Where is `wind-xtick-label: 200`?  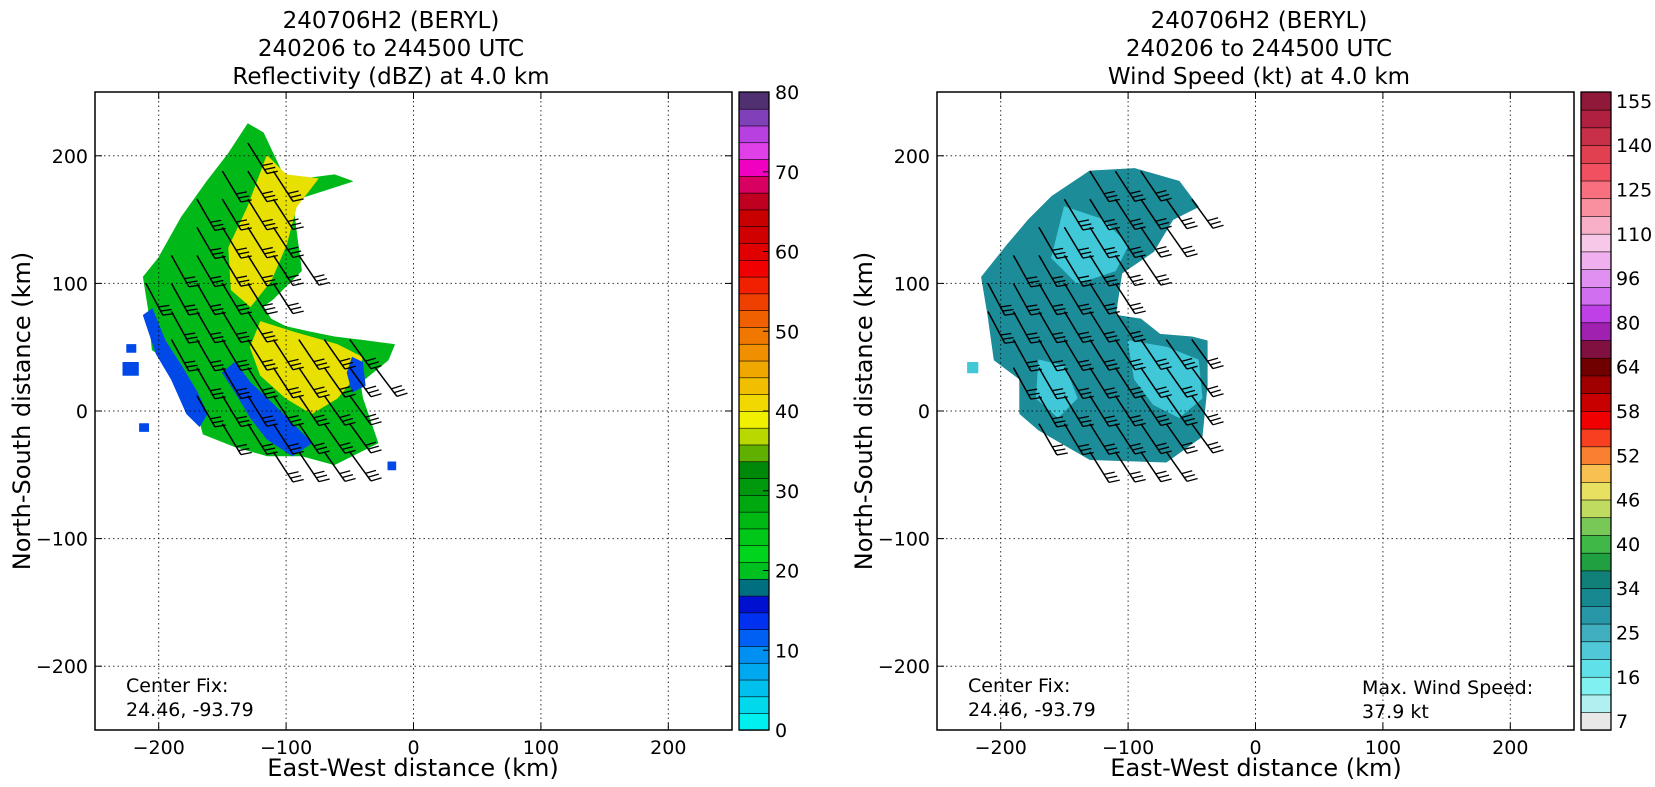
wind-xtick-label: 200 is located at coordinates (1510, 748).